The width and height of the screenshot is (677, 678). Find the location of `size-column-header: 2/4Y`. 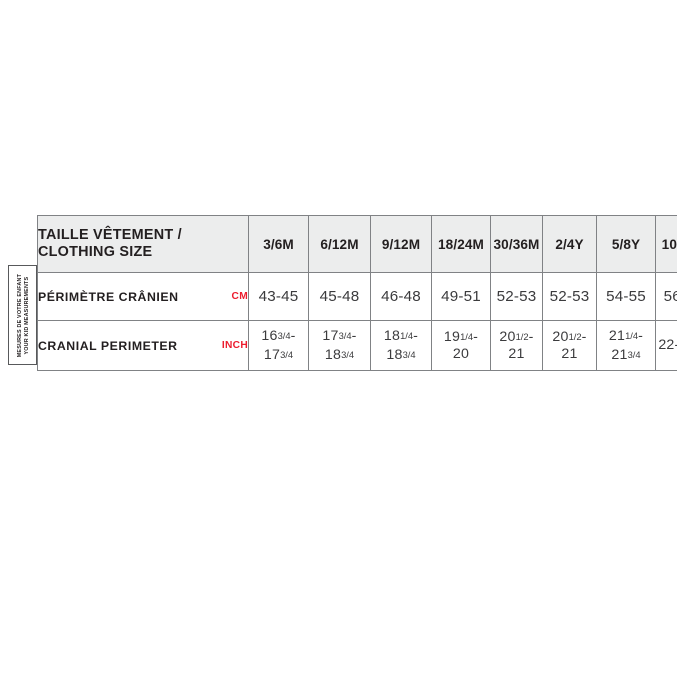

size-column-header: 2/4Y is located at coordinates (569, 244).